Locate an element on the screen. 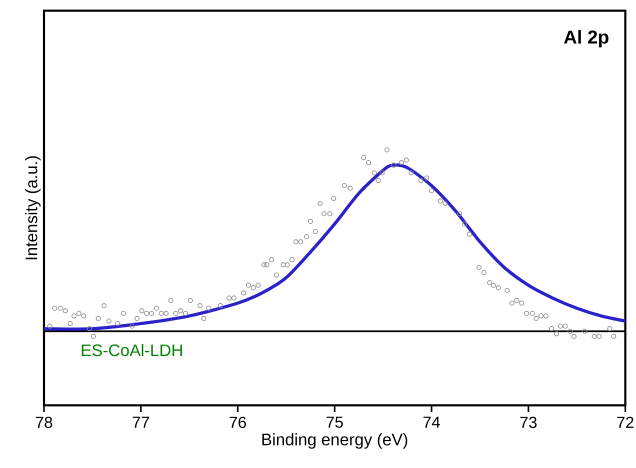 This screenshot has width=636, height=468. x-tick-label: 77 is located at coordinates (140, 422).